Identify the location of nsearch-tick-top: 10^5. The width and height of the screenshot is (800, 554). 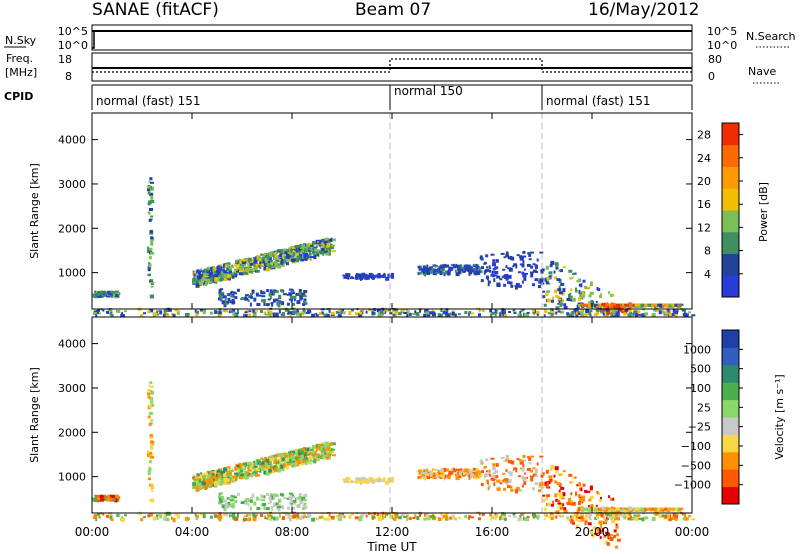
(722, 31).